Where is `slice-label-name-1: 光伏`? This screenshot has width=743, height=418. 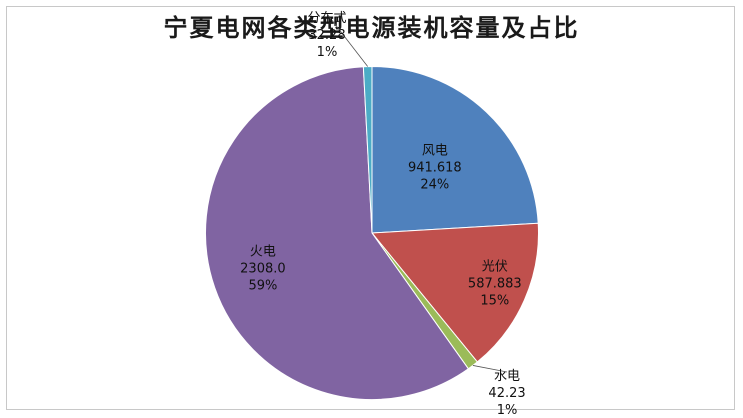
slice-label-name-1: 光伏 is located at coordinates (495, 267).